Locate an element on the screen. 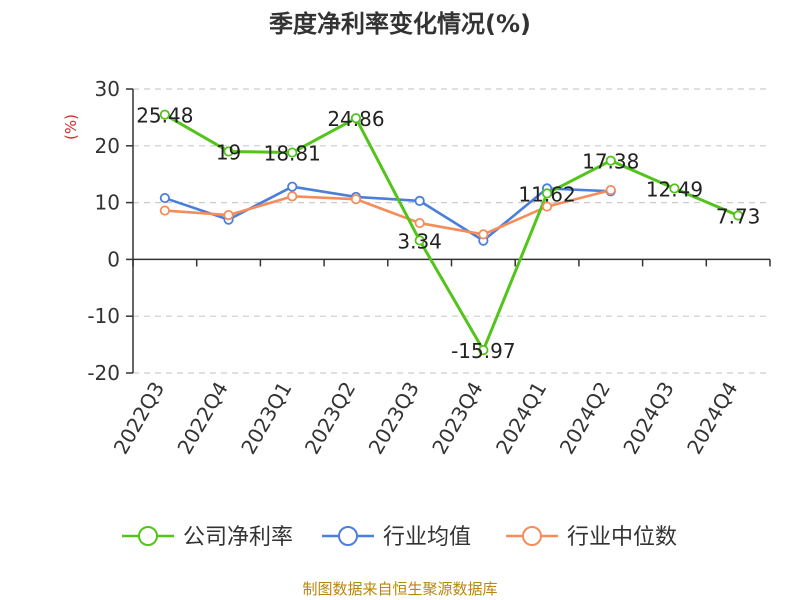 Image resolution: width=800 pixels, height=600 pixels. data-label: 17.38 is located at coordinates (610, 162).